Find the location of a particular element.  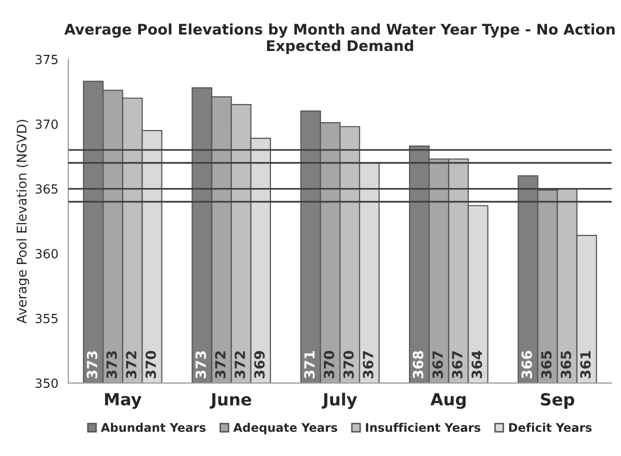

chart-title: Average Pool Elevations by Month and Water Year Type - No Action Expected Demand is located at coordinates (339, 38).